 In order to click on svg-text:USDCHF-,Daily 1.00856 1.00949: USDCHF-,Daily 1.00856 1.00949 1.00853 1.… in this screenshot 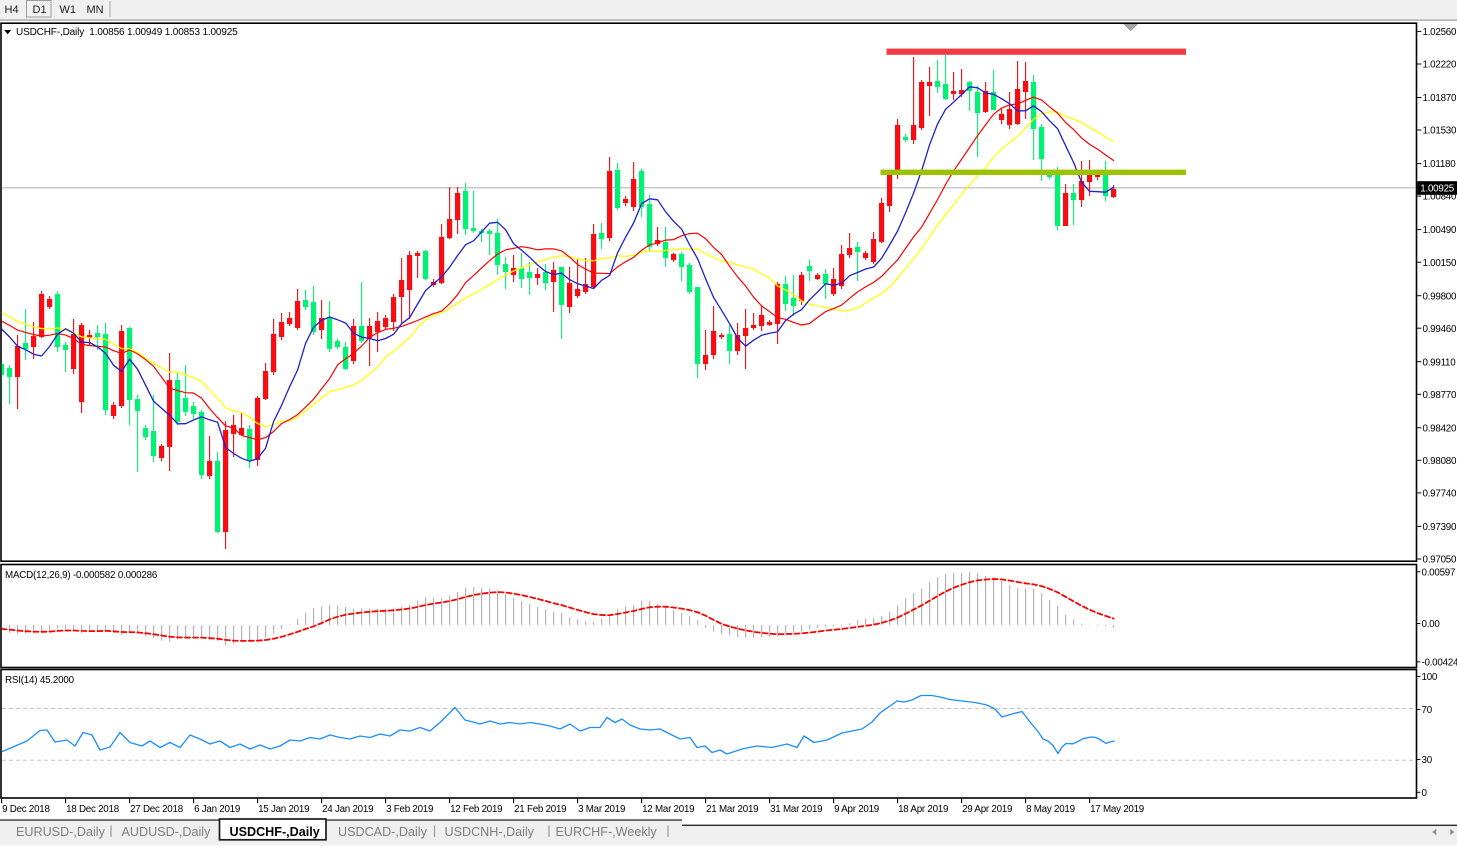, I will do `click(127, 32)`.